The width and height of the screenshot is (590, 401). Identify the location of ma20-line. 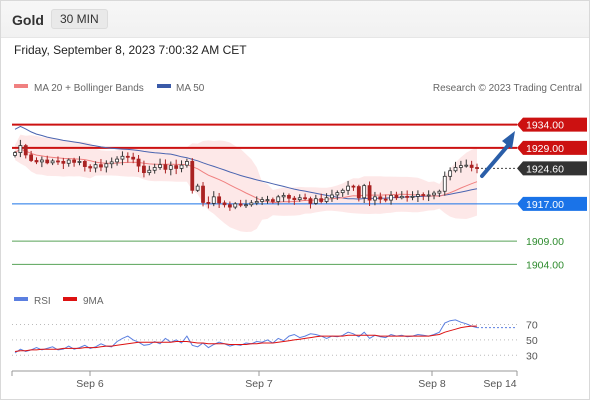
(246, 176).